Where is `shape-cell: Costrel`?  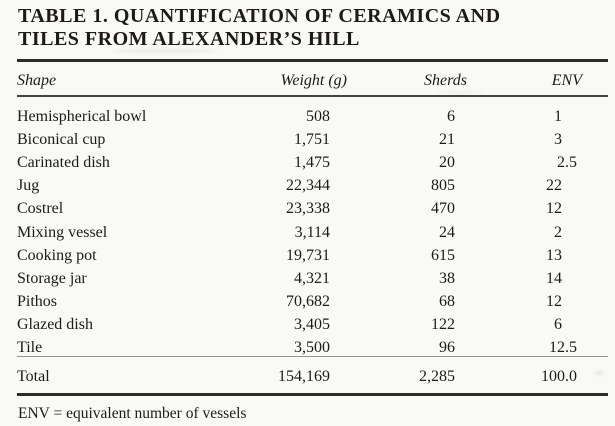 shape-cell: Costrel is located at coordinates (40, 209).